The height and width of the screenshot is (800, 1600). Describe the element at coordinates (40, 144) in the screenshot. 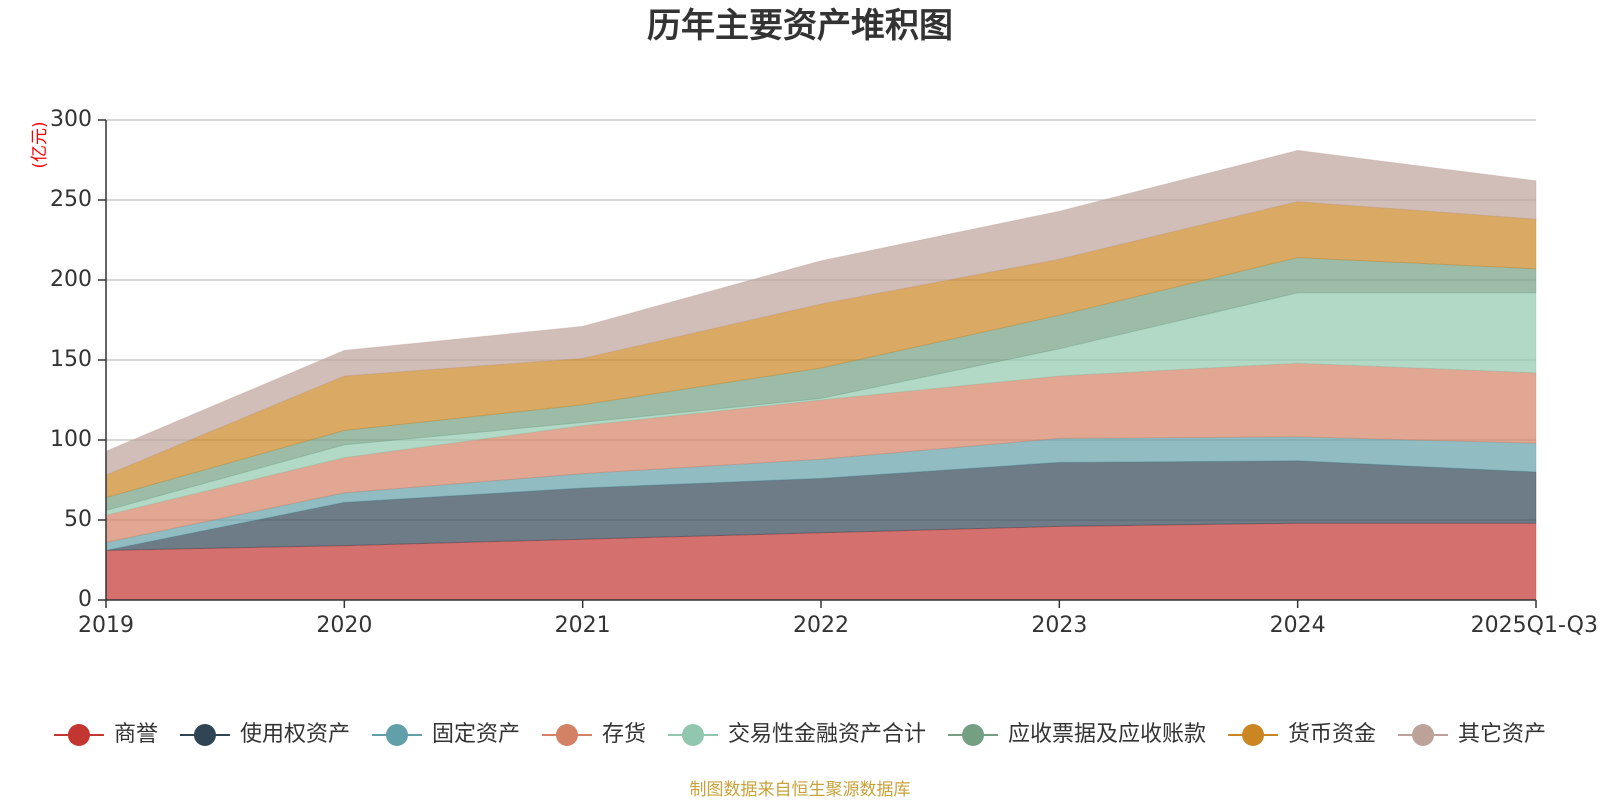

I see `y-axis-unit-label: (亿元)` at that location.